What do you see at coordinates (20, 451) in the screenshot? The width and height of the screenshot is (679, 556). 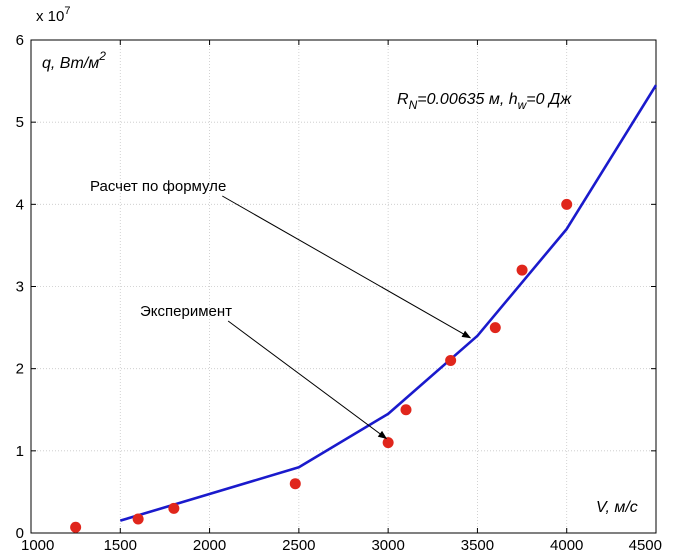 I see `y-tick-label: 1` at bounding box center [20, 451].